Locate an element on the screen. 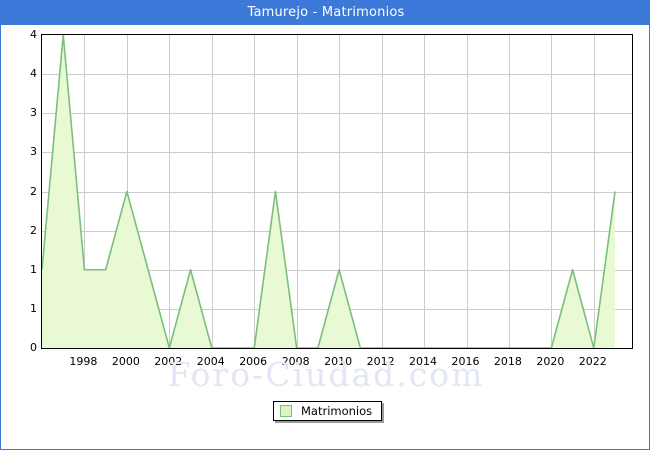 Image resolution: width=650 pixels, height=450 pixels. page-title: Tamurejo - Matrimonios is located at coordinates (326, 12).